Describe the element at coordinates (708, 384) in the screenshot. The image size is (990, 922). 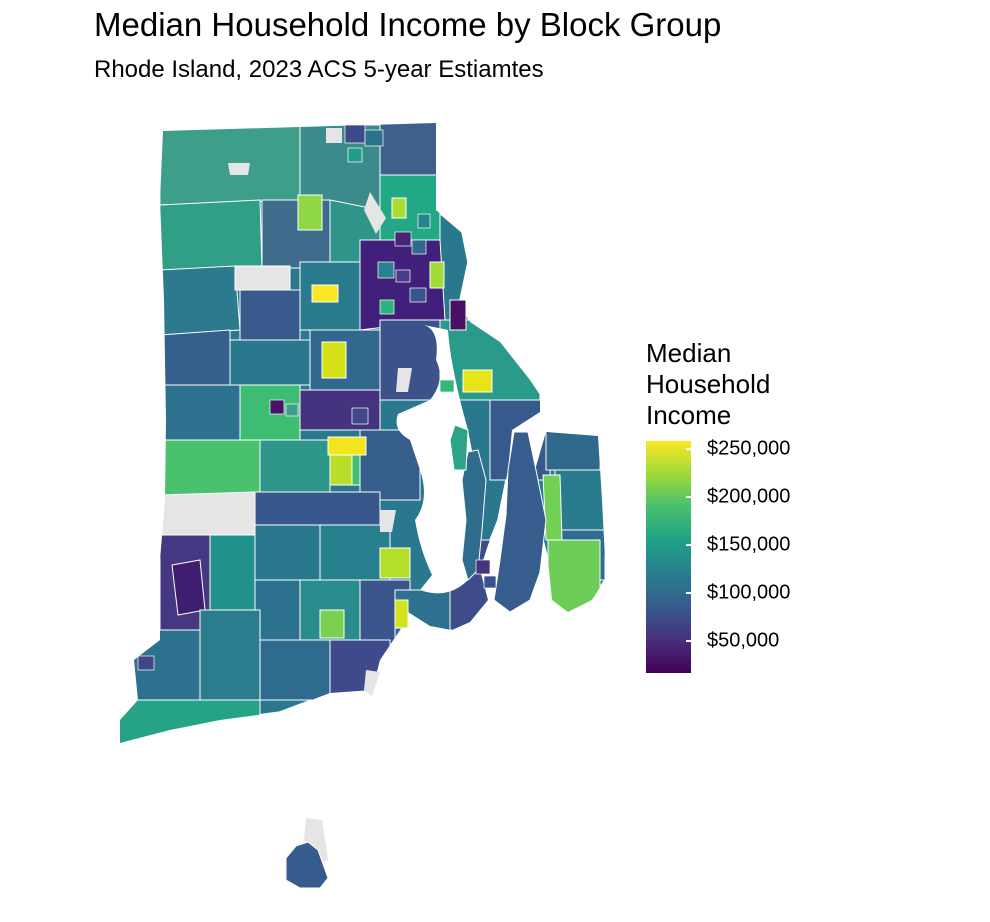
I see `legend-title-line: Household` at that location.